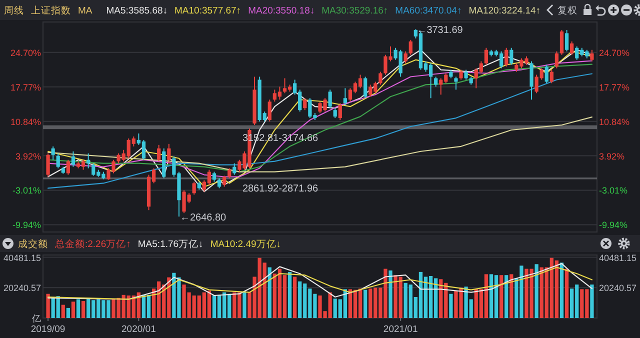 The width and height of the screenshot is (640, 338). I want to click on text: MA10:2.49万亿↓, so click(246, 244).